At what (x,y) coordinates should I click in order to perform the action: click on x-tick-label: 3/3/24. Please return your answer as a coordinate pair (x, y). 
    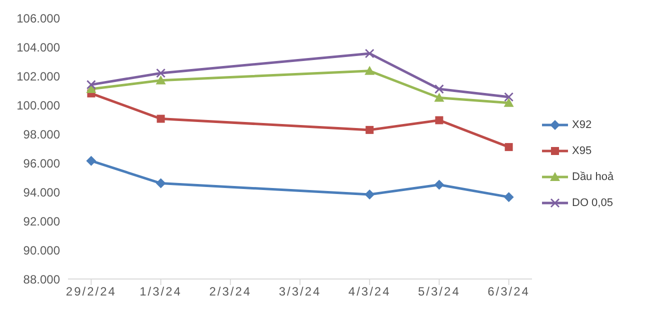
    Looking at the image, I should click on (300, 291).